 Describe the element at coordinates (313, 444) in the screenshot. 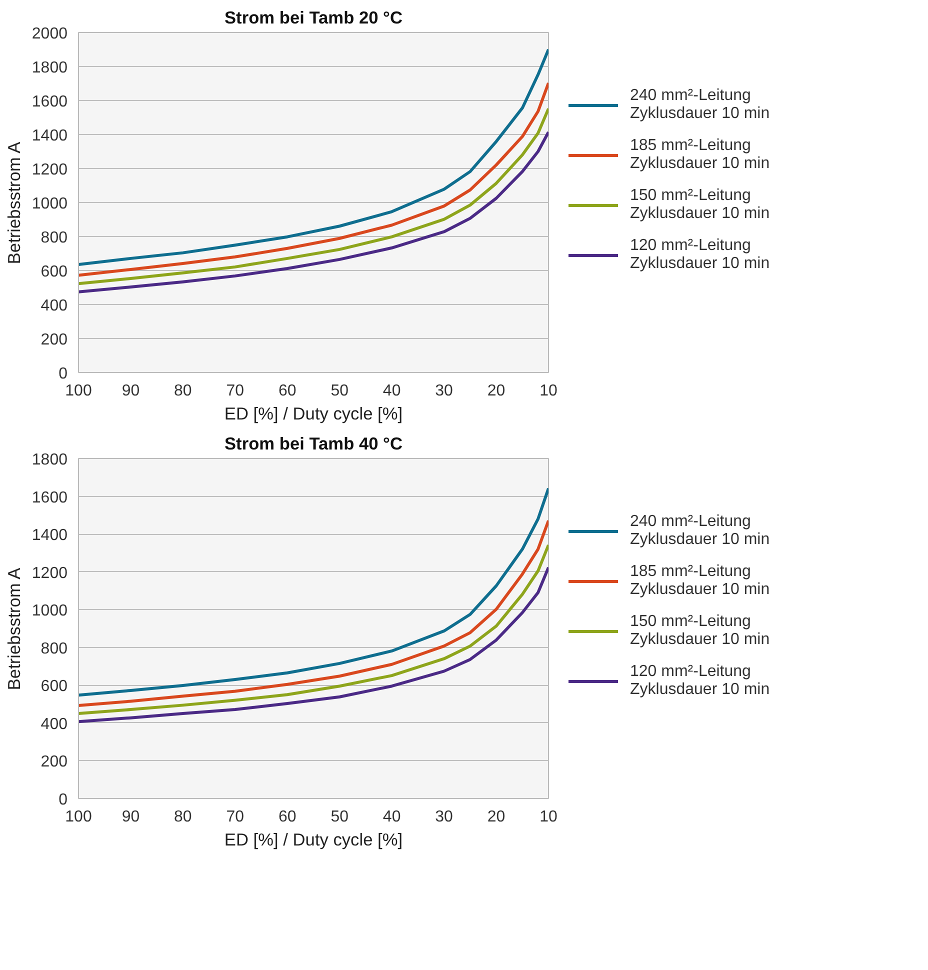

I see `chart-title: Strom bei Tamb 40 °C` at that location.